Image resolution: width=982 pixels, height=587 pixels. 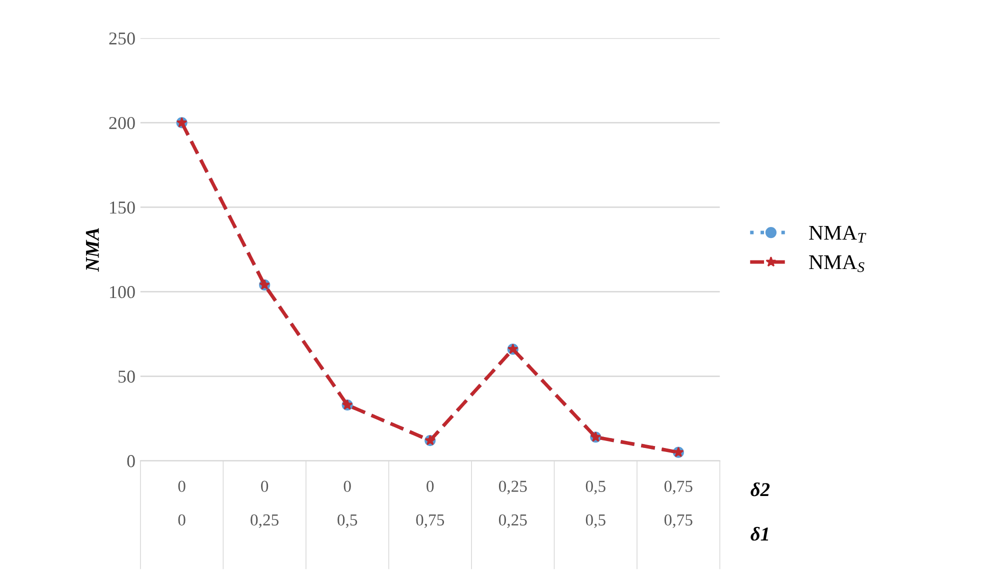 I want to click on text: δ2, so click(x=760, y=489).